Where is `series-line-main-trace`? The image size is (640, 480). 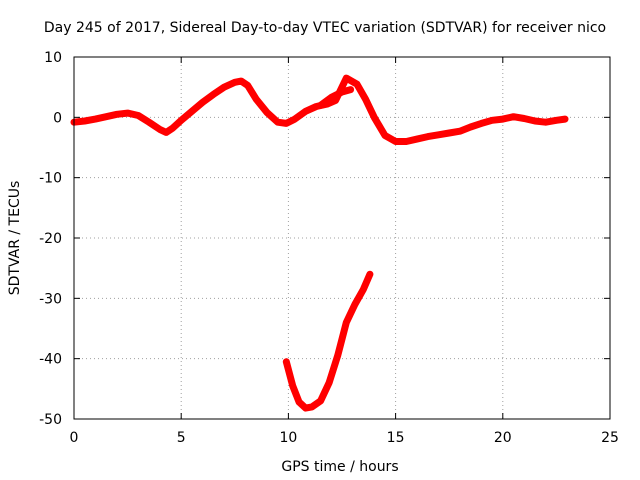
series-line-main-trace is located at coordinates (319, 109).